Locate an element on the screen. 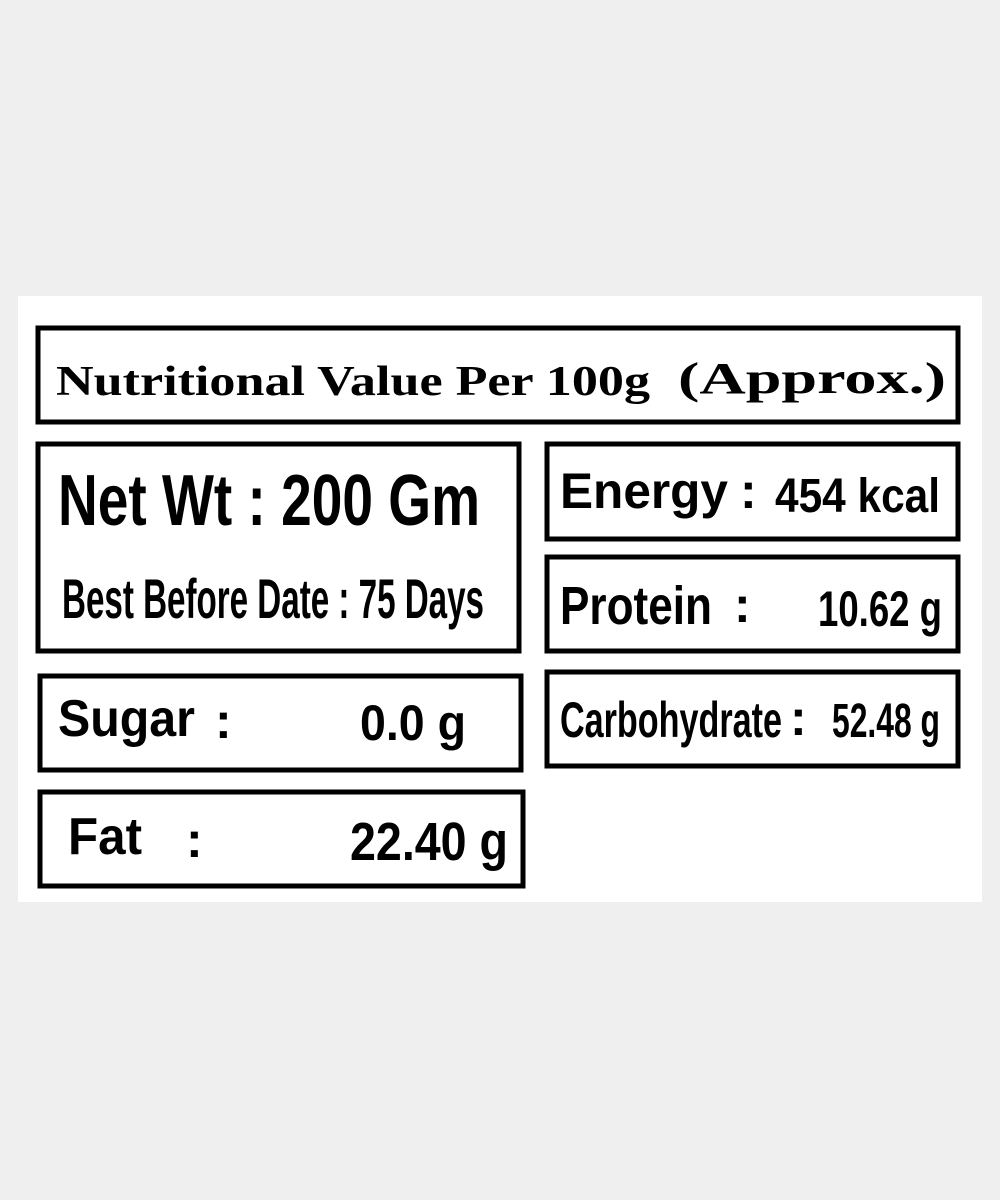  item-label: Fat is located at coordinates (105, 837).